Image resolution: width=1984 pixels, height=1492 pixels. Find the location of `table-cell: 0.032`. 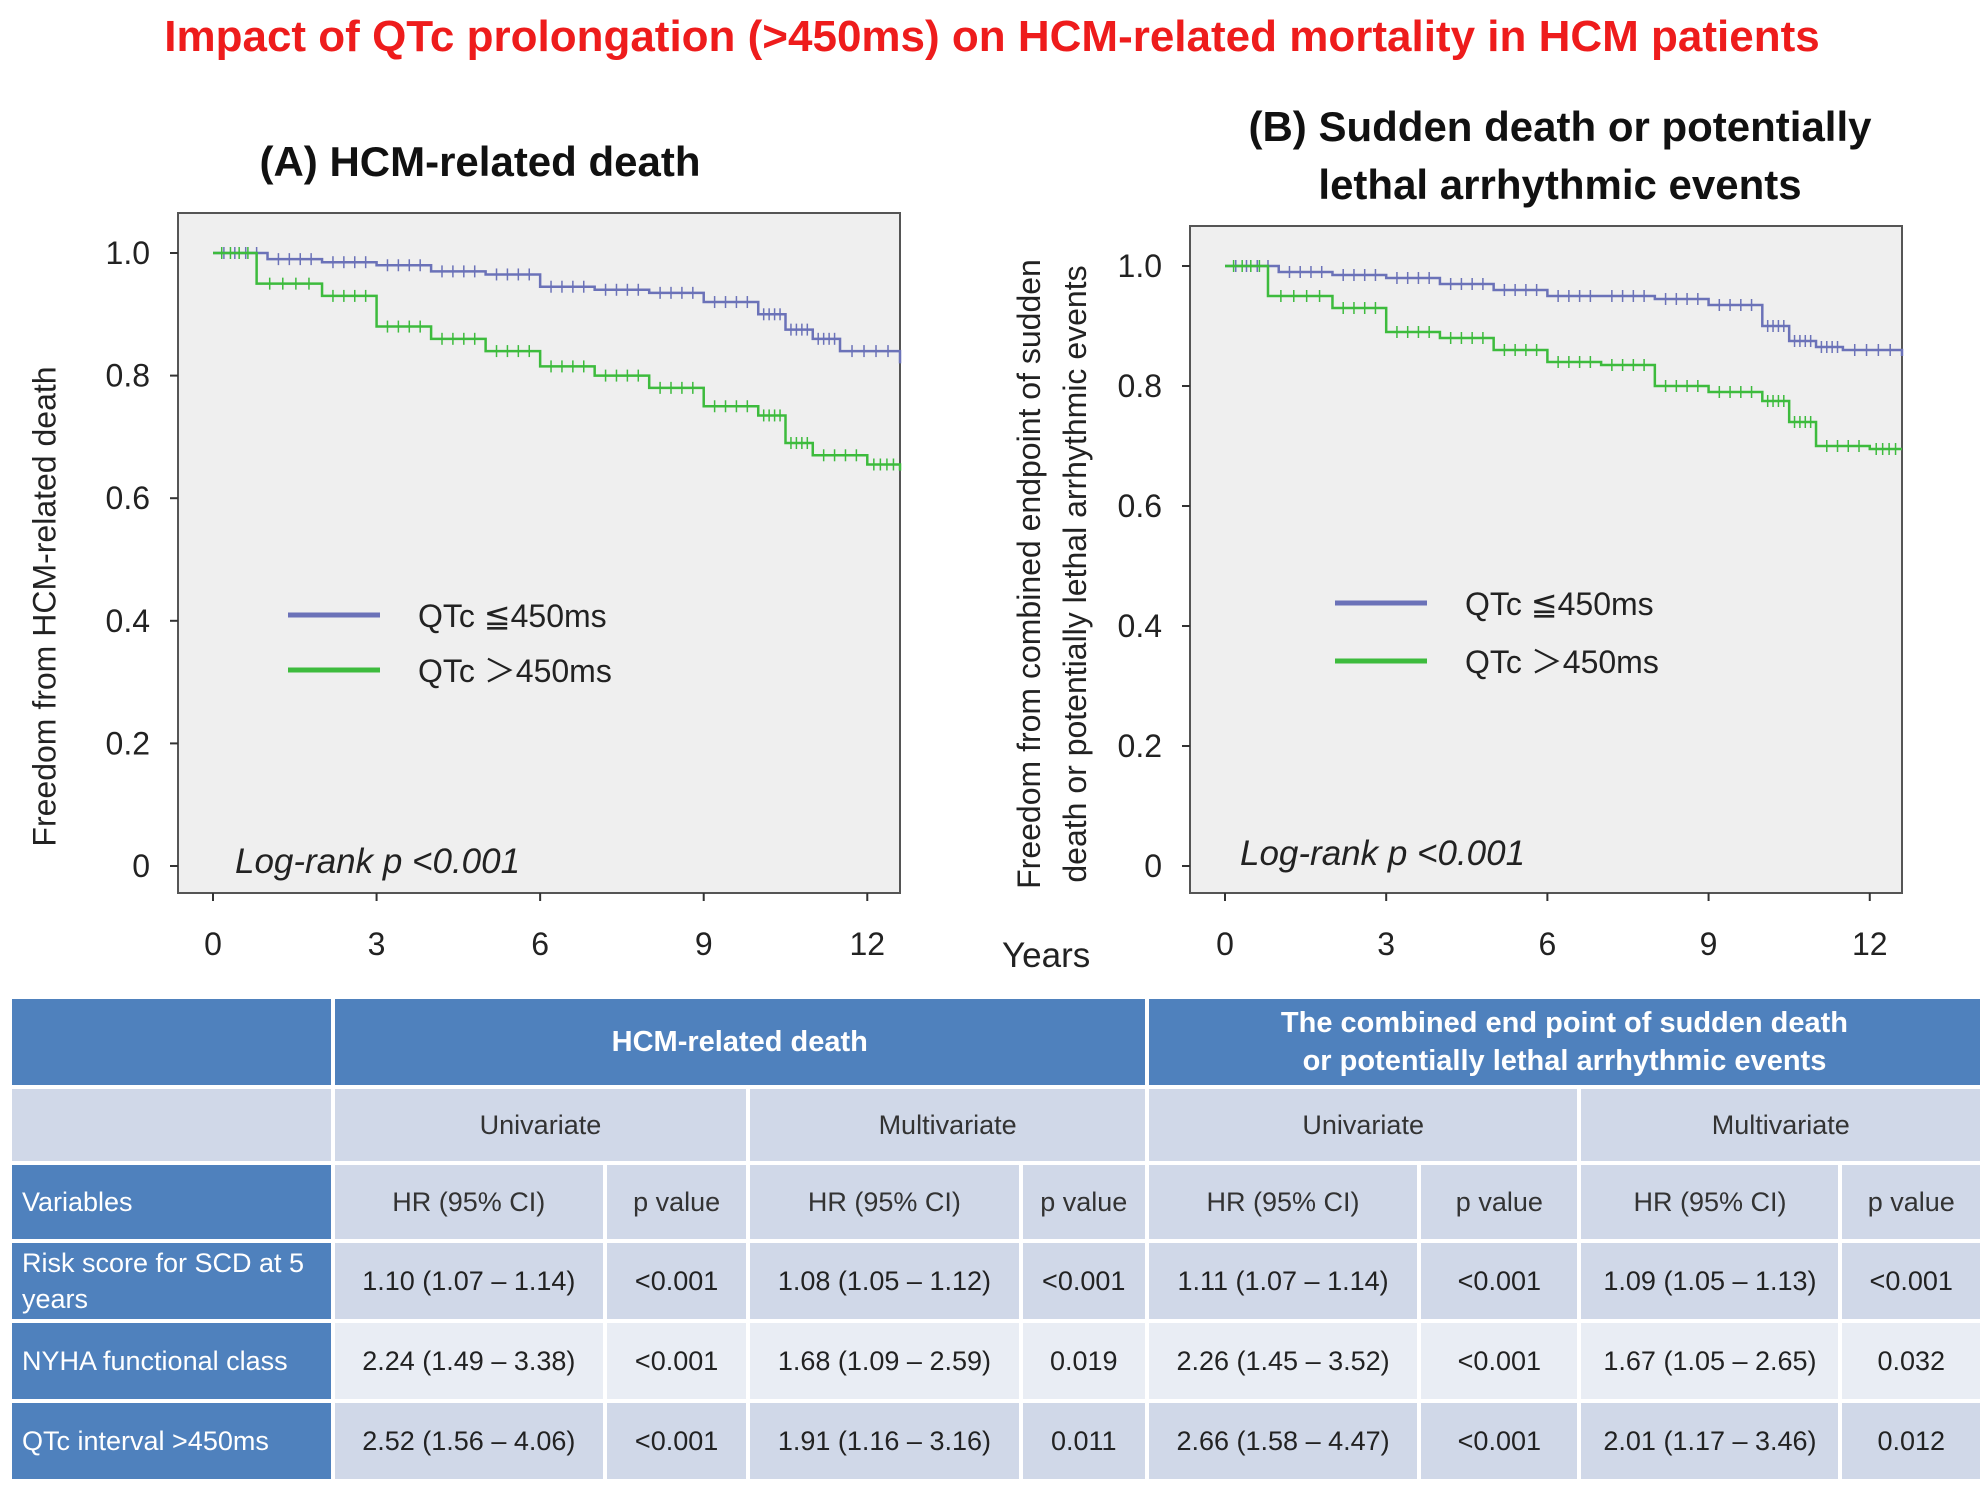

table-cell: 0.032 is located at coordinates (1911, 1361).